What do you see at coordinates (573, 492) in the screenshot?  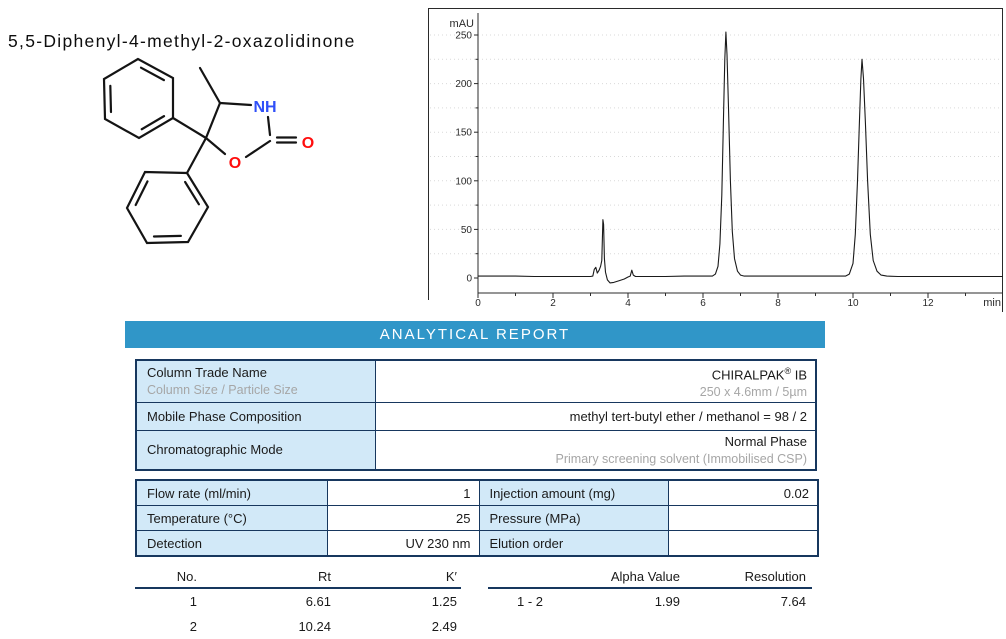 I see `injection-amount-label-cell: Injection amount (mg)` at bounding box center [573, 492].